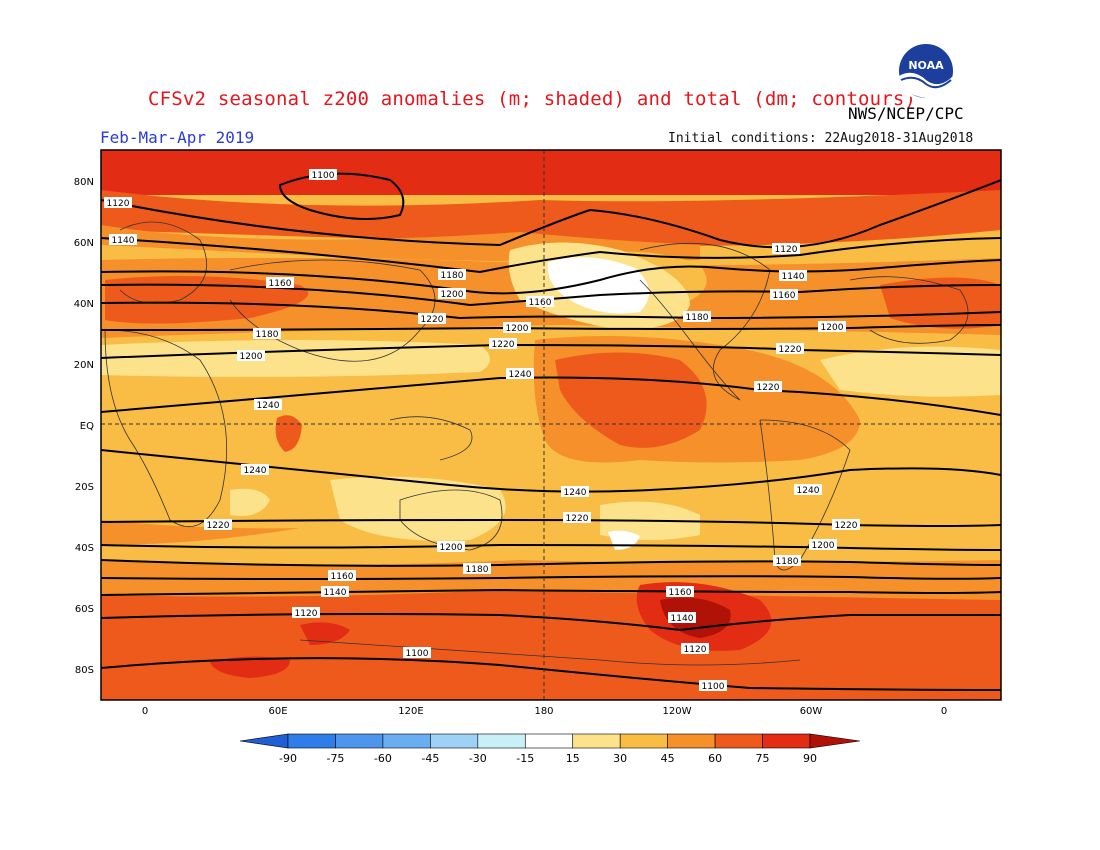 The image size is (1100, 850). What do you see at coordinates (430, 758) in the screenshot?
I see `colorbar-label: -45` at bounding box center [430, 758].